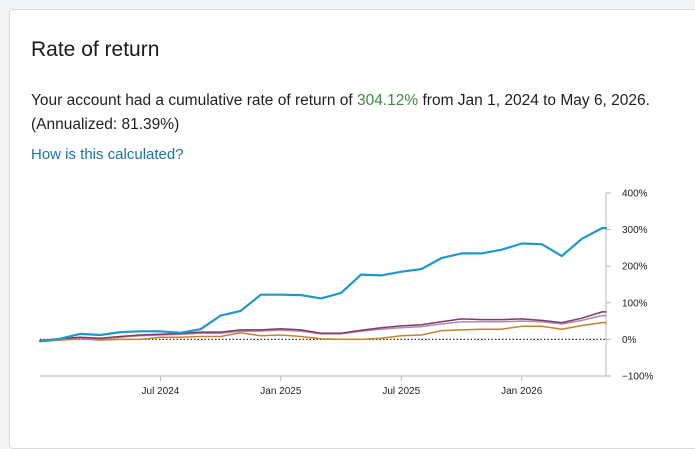 Image resolution: width=695 pixels, height=449 pixels. Describe the element at coordinates (387, 100) in the screenshot. I see `cumulative-rate-value: 304.12%` at that location.